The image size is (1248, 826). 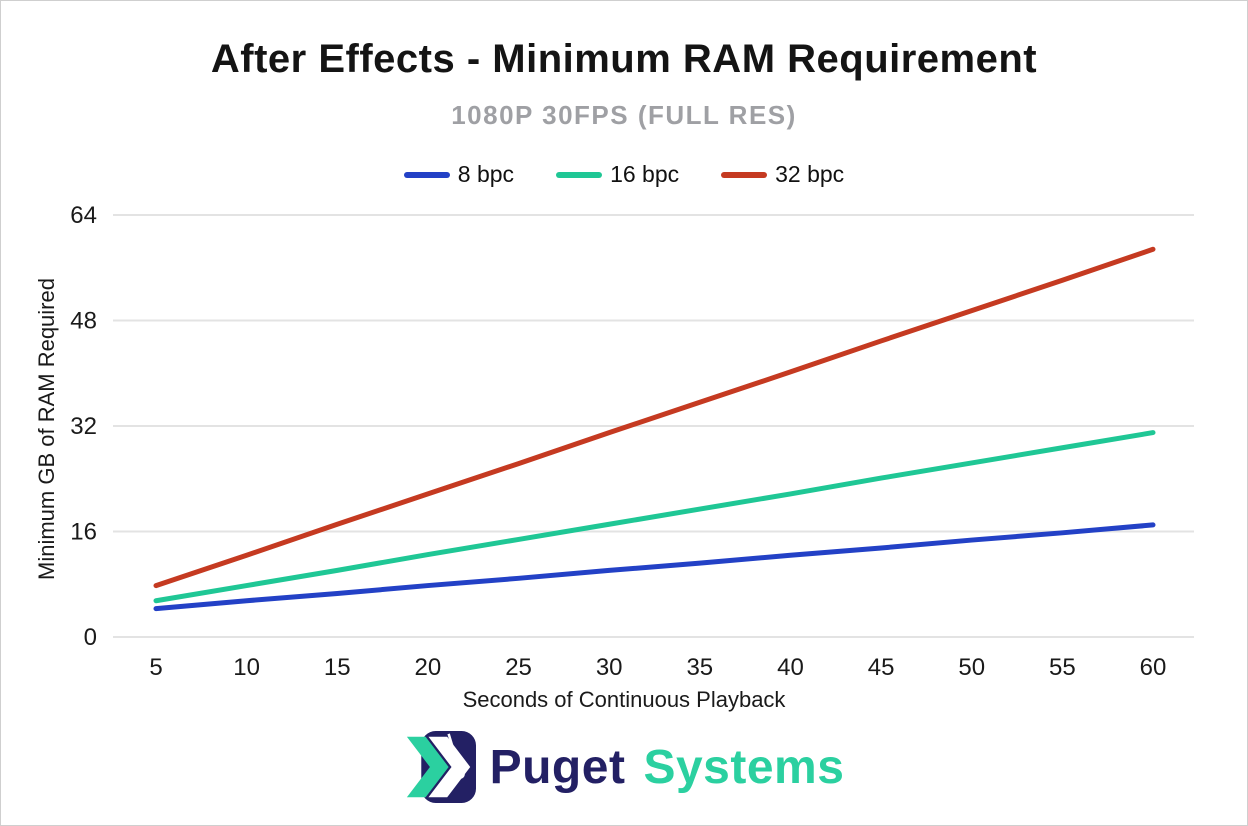 What do you see at coordinates (90, 637) in the screenshot?
I see `y-tick-label: 0` at bounding box center [90, 637].